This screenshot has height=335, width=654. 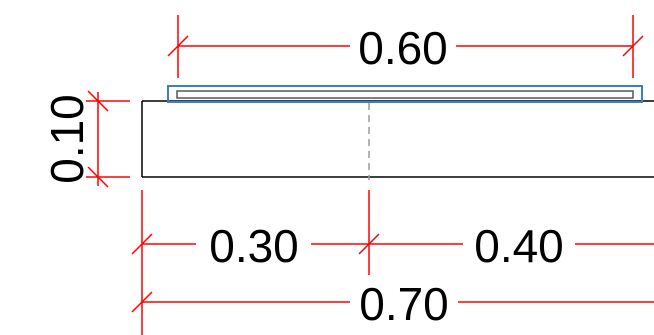 I want to click on plate-inner, so click(x=405, y=94).